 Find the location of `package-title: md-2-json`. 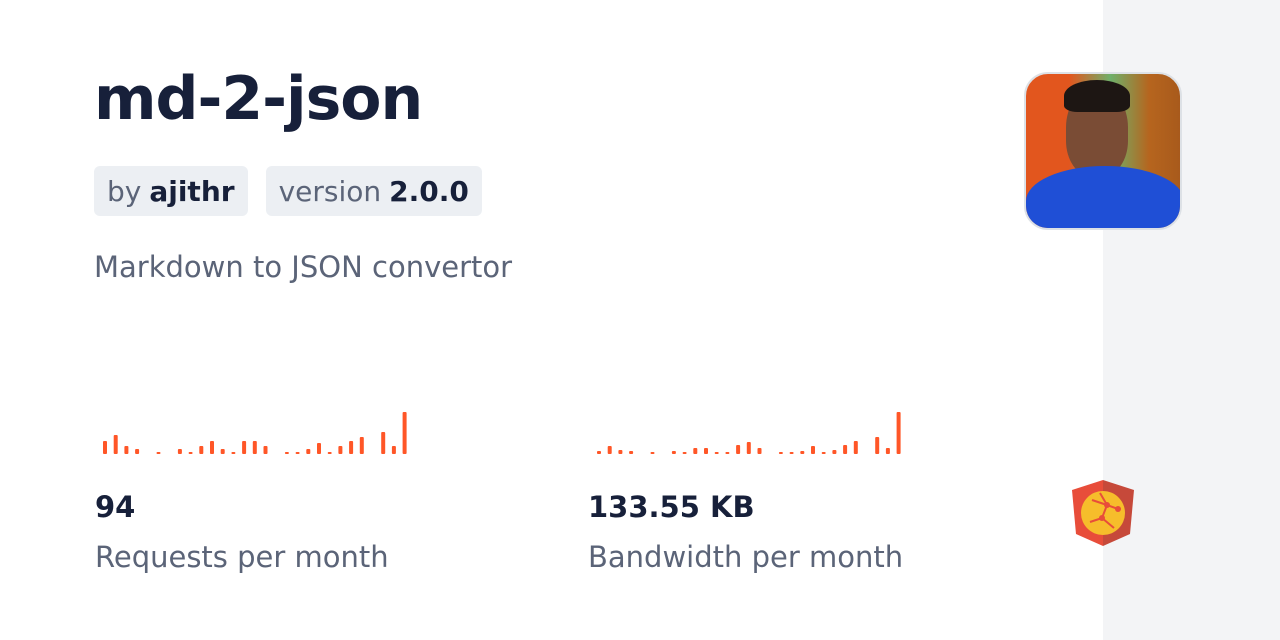

package-title: md-2-json is located at coordinates (258, 99).